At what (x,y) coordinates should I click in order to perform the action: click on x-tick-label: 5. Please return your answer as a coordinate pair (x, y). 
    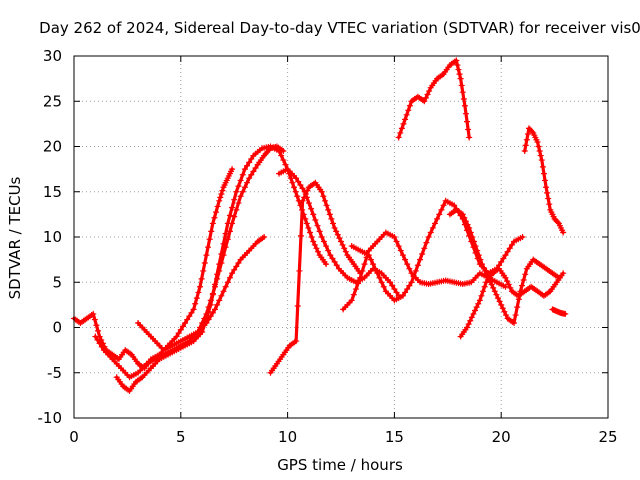
    Looking at the image, I should click on (181, 437).